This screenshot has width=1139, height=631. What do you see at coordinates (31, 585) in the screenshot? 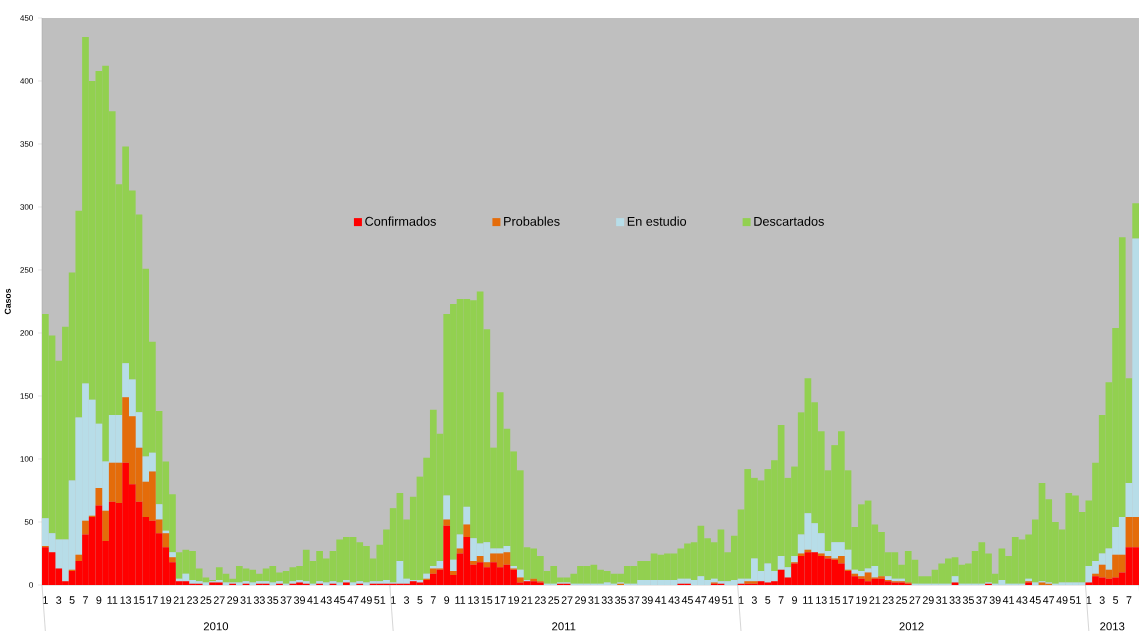
I see `y-tick-label: 0` at bounding box center [31, 585].